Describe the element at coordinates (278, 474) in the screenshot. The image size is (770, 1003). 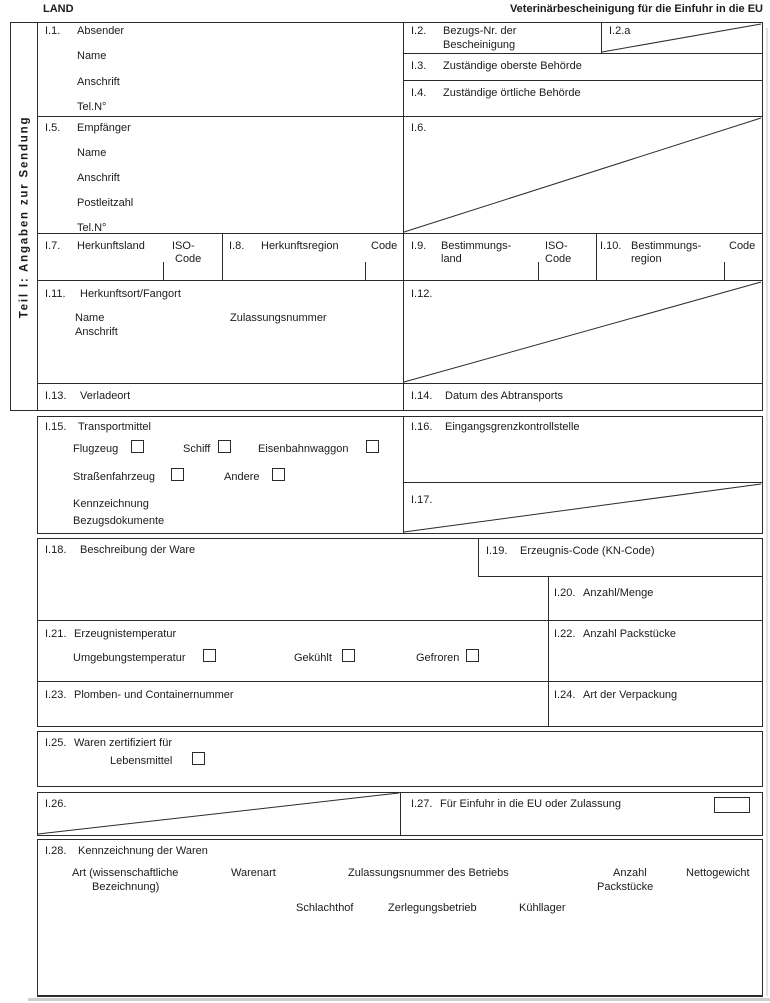
I see `checkbox-andere` at that location.